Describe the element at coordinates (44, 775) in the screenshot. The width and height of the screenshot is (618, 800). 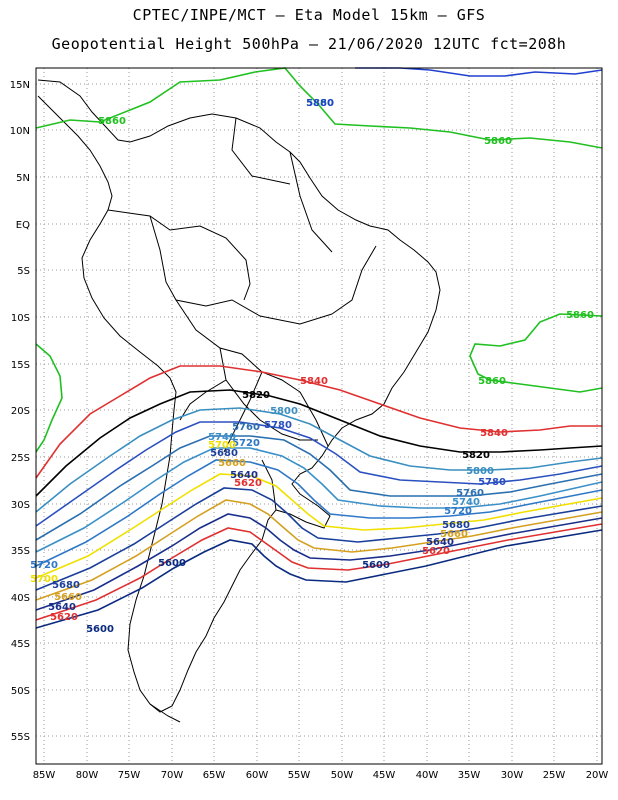
I see `lon-label: 85W` at that location.